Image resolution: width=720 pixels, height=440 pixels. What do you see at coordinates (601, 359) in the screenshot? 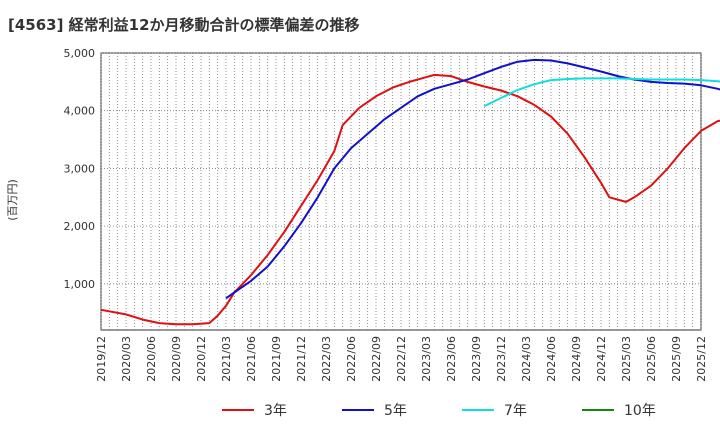
I see `x-tick-label: 2024/12` at bounding box center [601, 359].